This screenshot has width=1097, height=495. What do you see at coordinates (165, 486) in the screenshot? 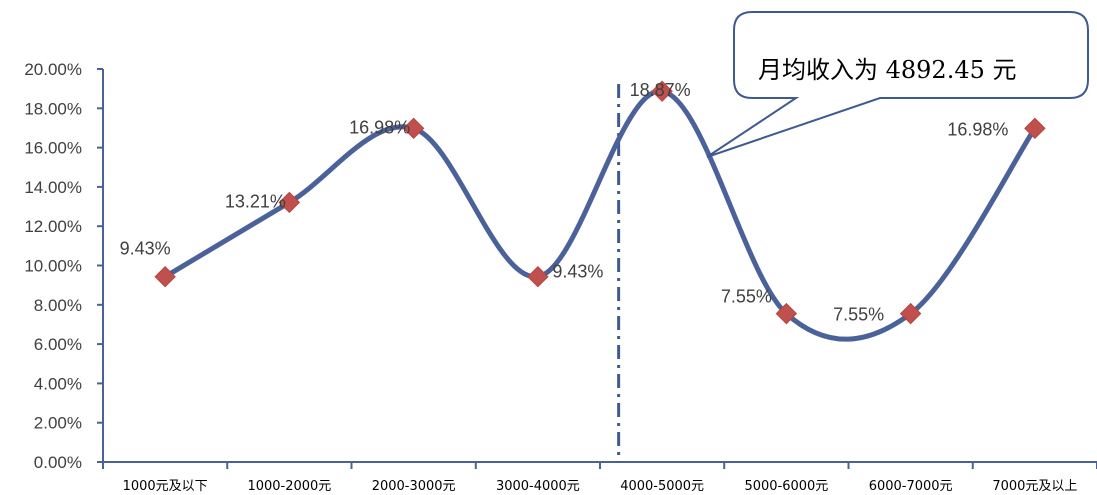
I see `x-tick-label: 1000元及以下` at bounding box center [165, 486].